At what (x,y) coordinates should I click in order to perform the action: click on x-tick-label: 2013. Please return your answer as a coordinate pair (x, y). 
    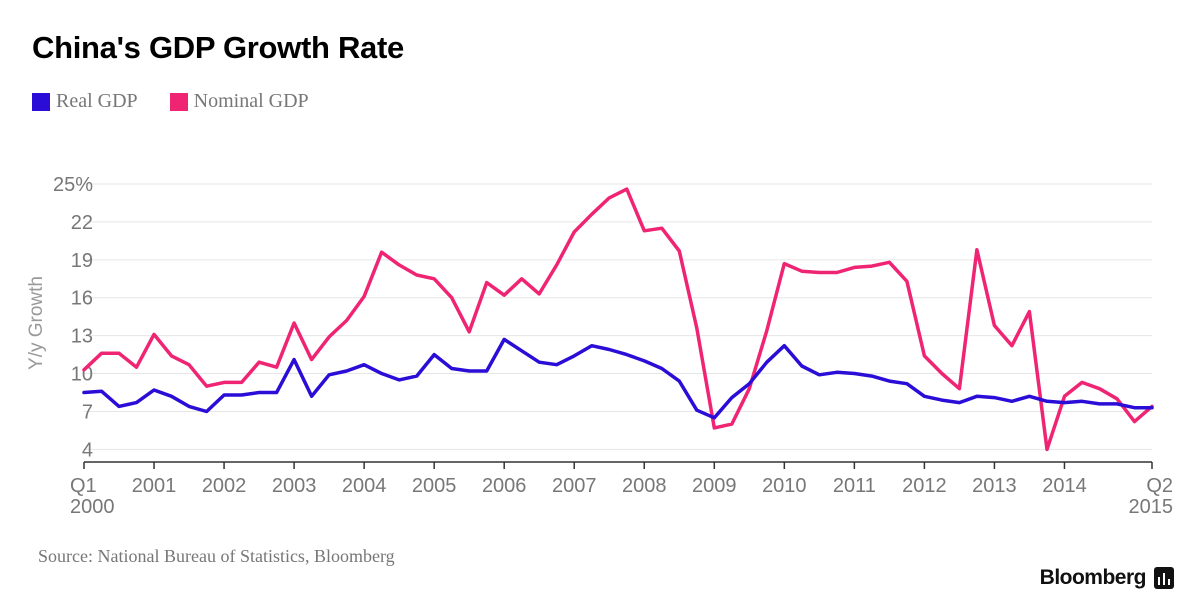
    Looking at the image, I should click on (994, 486).